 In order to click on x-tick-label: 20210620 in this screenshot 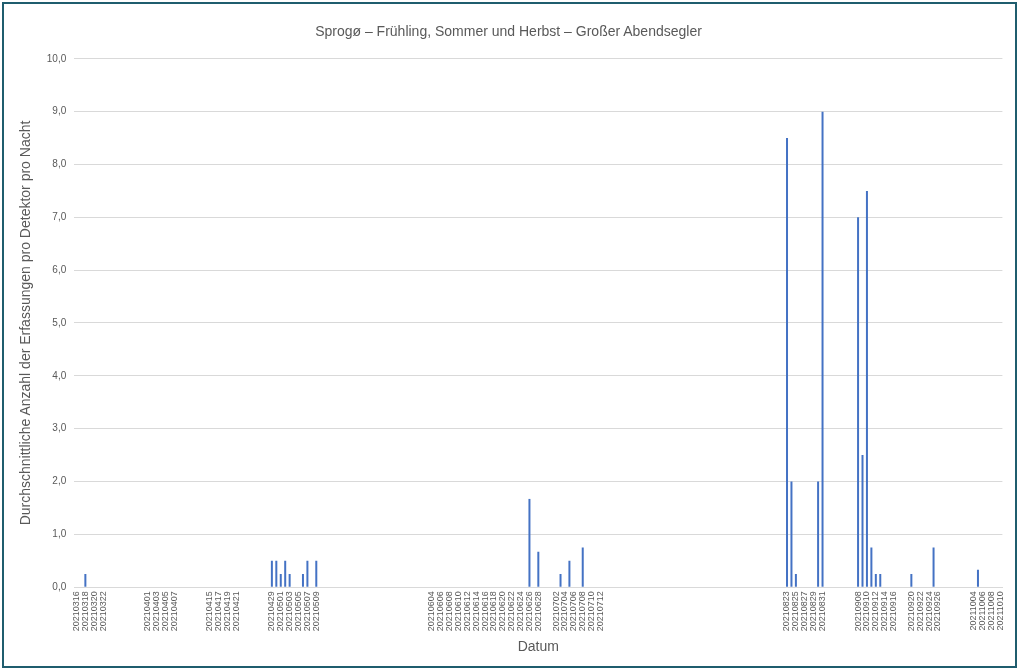, I will do `click(502, 611)`.